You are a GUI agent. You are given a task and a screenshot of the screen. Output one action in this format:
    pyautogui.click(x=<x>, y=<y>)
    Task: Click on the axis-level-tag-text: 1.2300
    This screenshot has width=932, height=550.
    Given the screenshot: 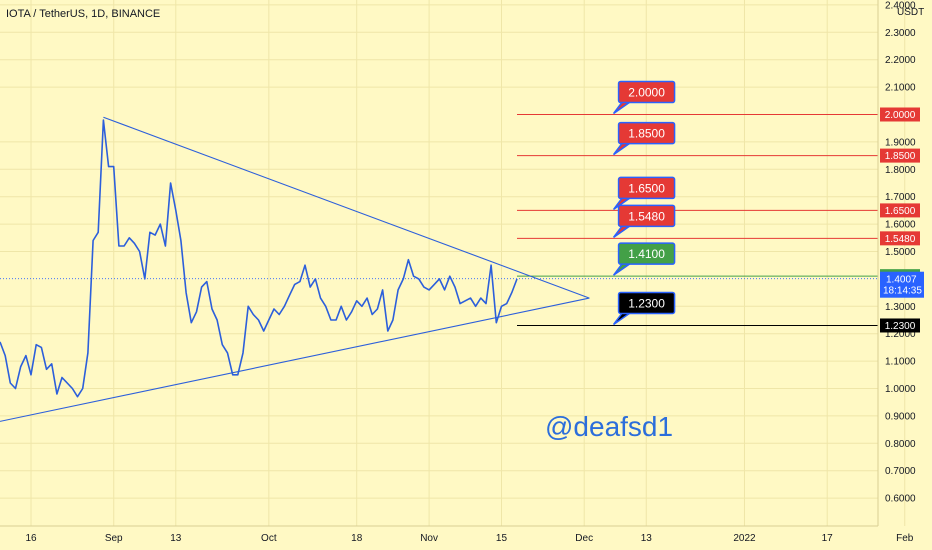 What is the action you would take?
    pyautogui.click(x=900, y=326)
    